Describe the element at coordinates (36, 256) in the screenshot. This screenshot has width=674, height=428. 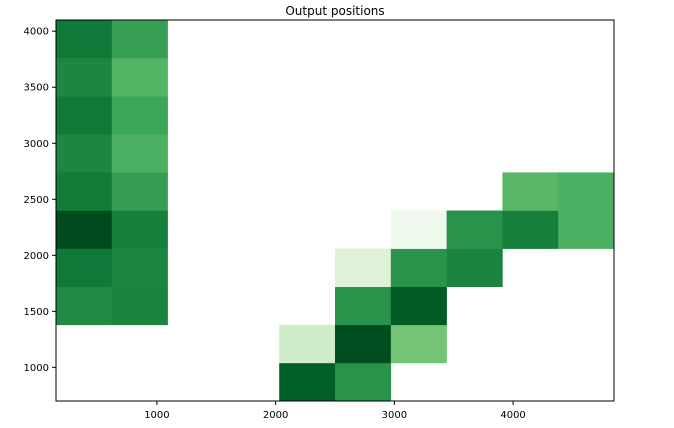
I see `y-tick-label: 2000` at that location.